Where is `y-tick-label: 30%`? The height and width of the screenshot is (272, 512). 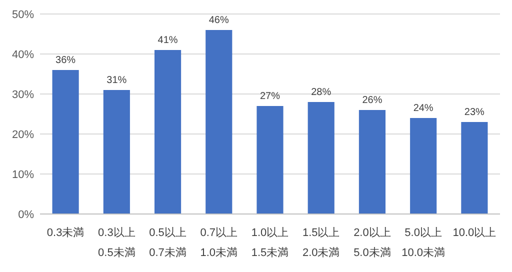 y-tick-label: 30% is located at coordinates (23, 95).